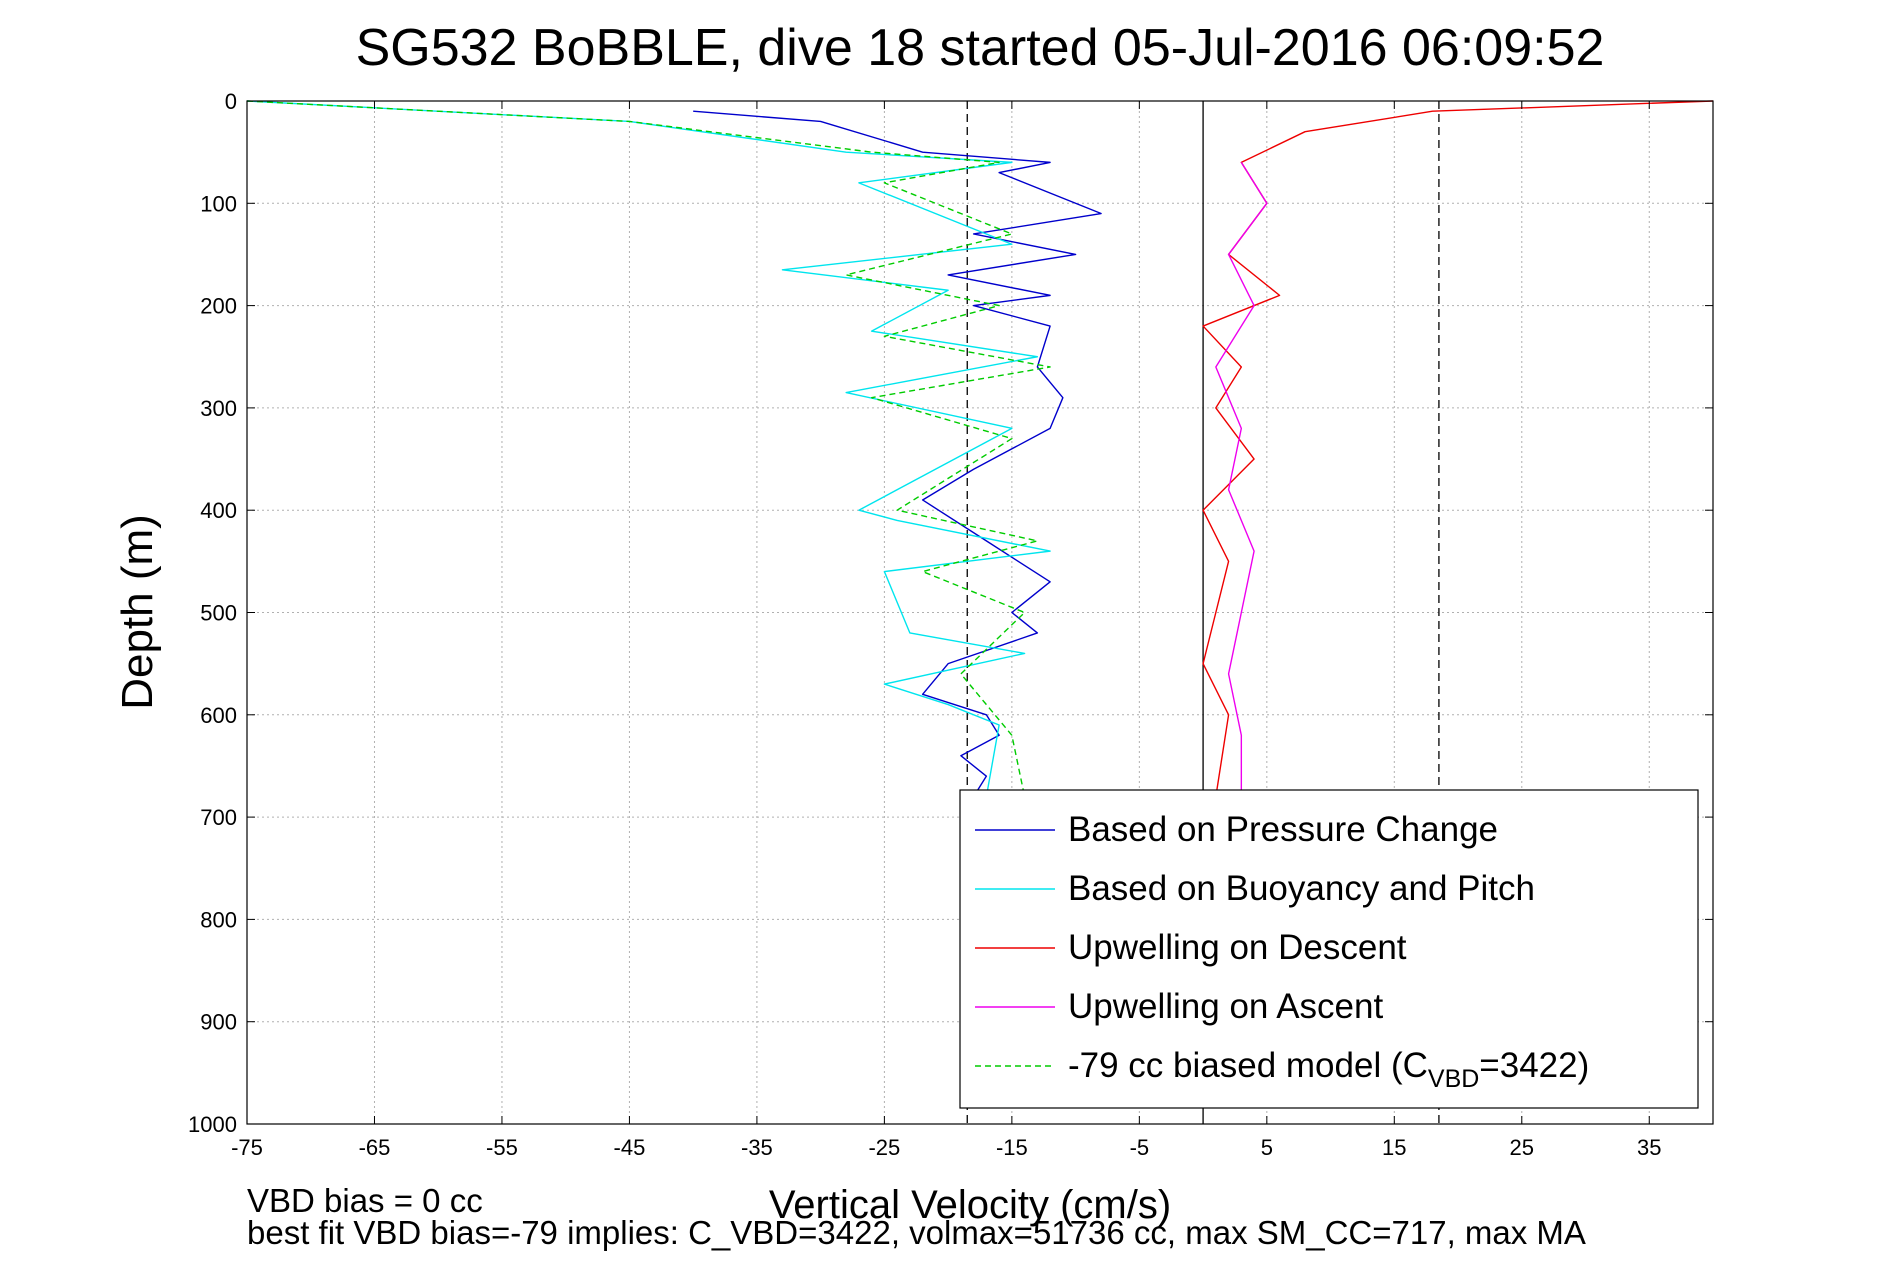 This screenshot has height=1262, width=1891. I want to click on y-tick-label: 300, so click(218, 408).